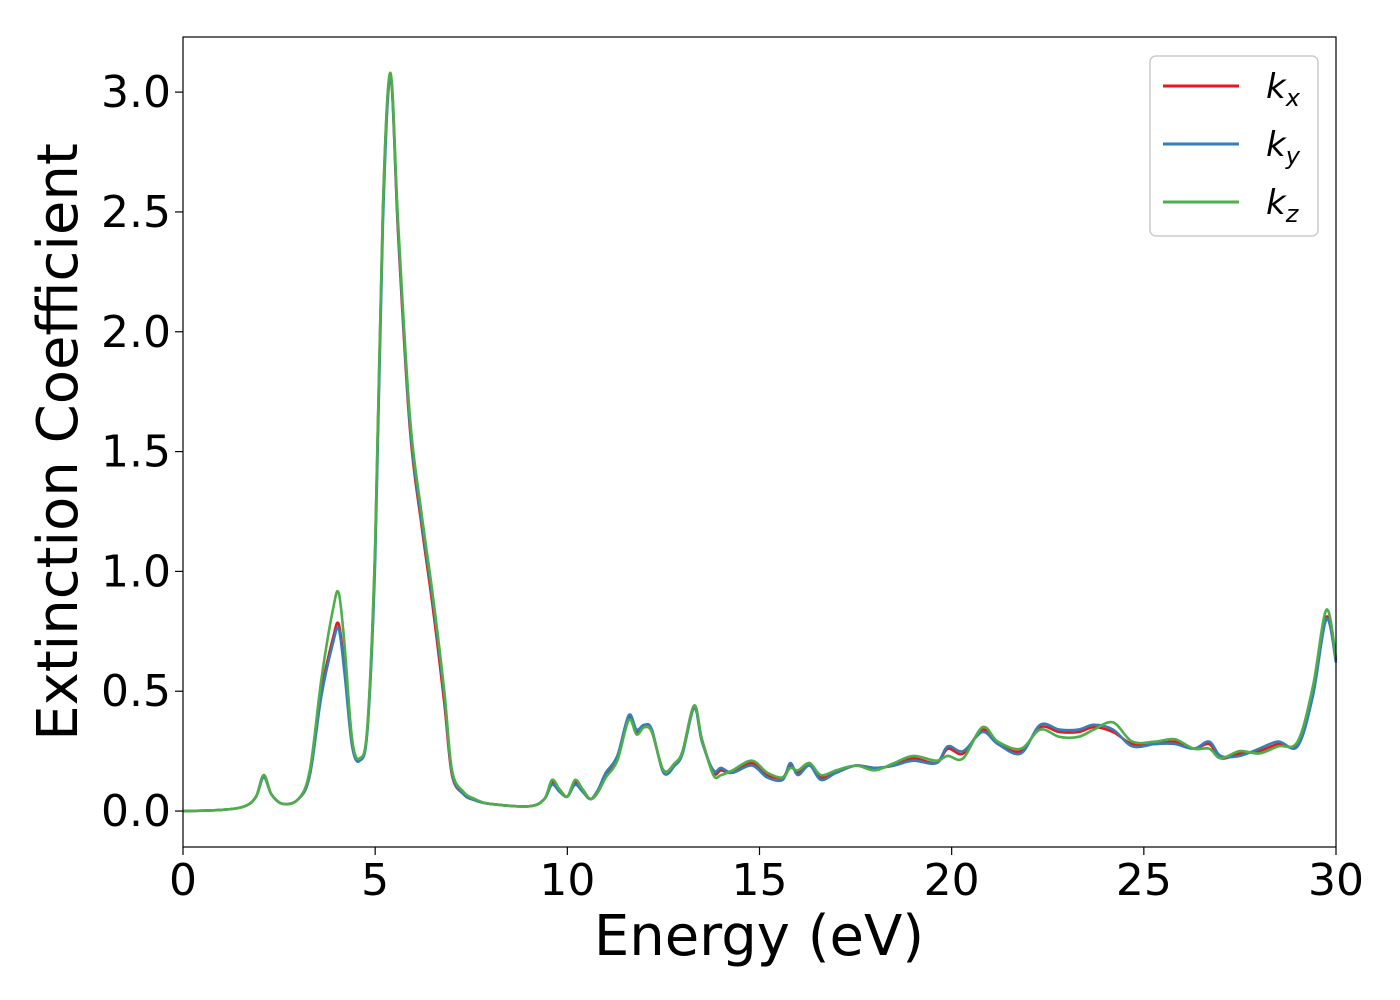 The height and width of the screenshot is (1000, 1400). What do you see at coordinates (136, 212) in the screenshot?
I see `y-tick-label: 2.5` at bounding box center [136, 212].